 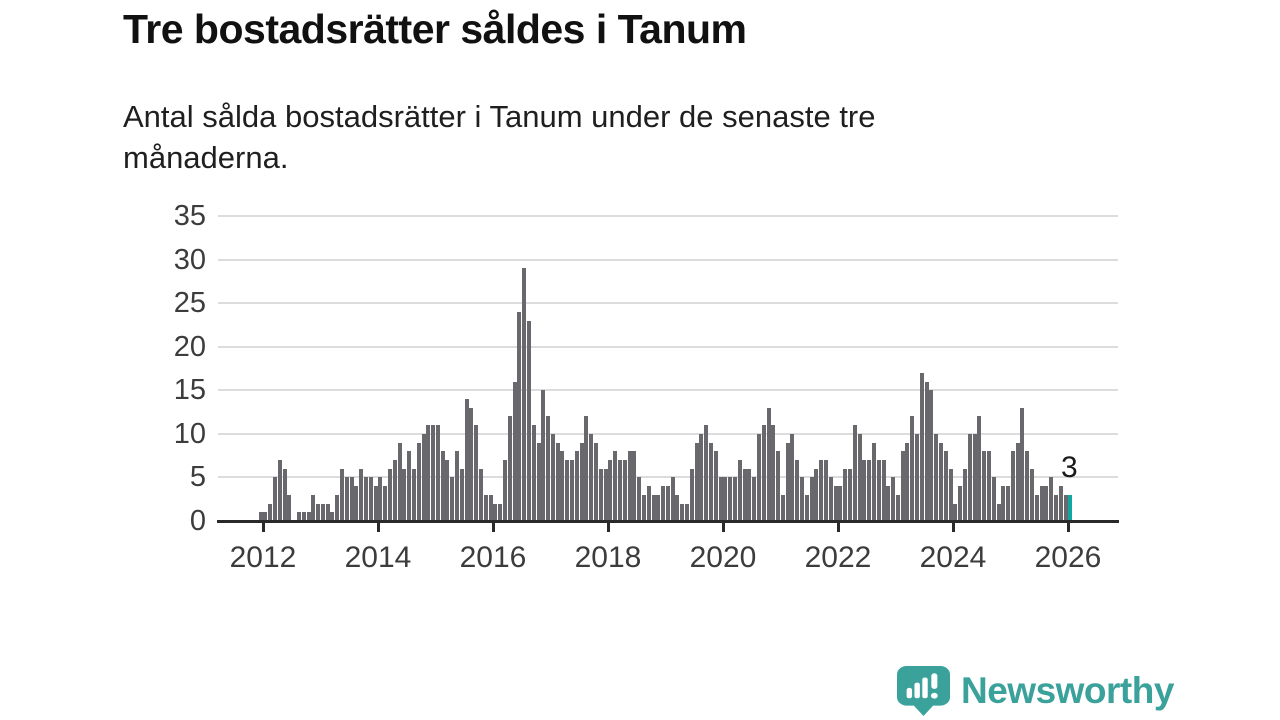 I want to click on x-axis-baseline, so click(x=668, y=521).